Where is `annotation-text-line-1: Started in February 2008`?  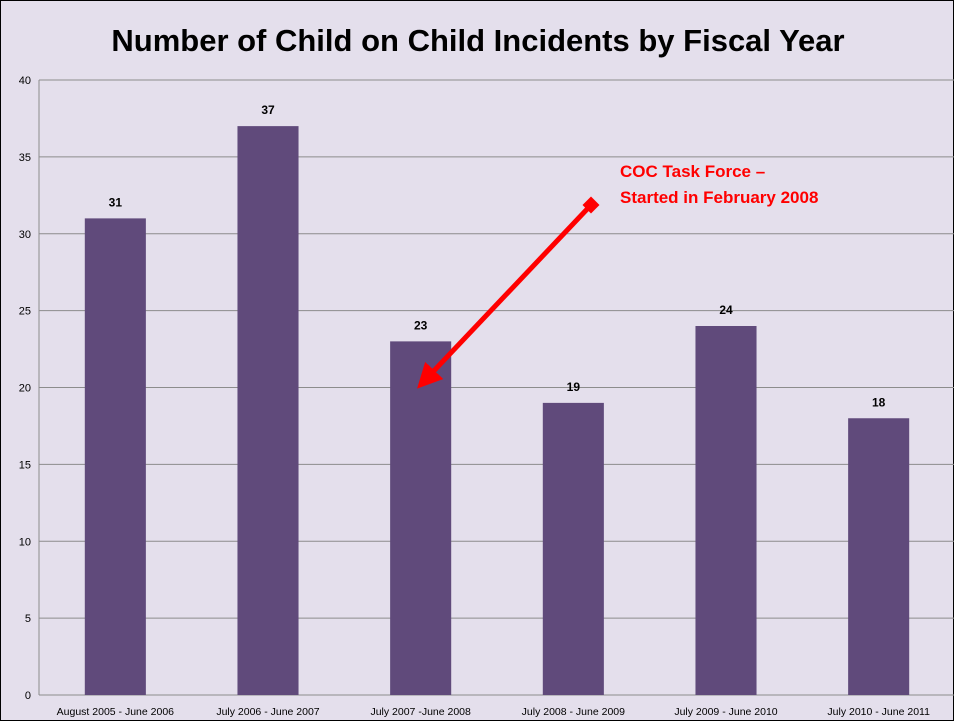 annotation-text-line-1: Started in February 2008 is located at coordinates (719, 197).